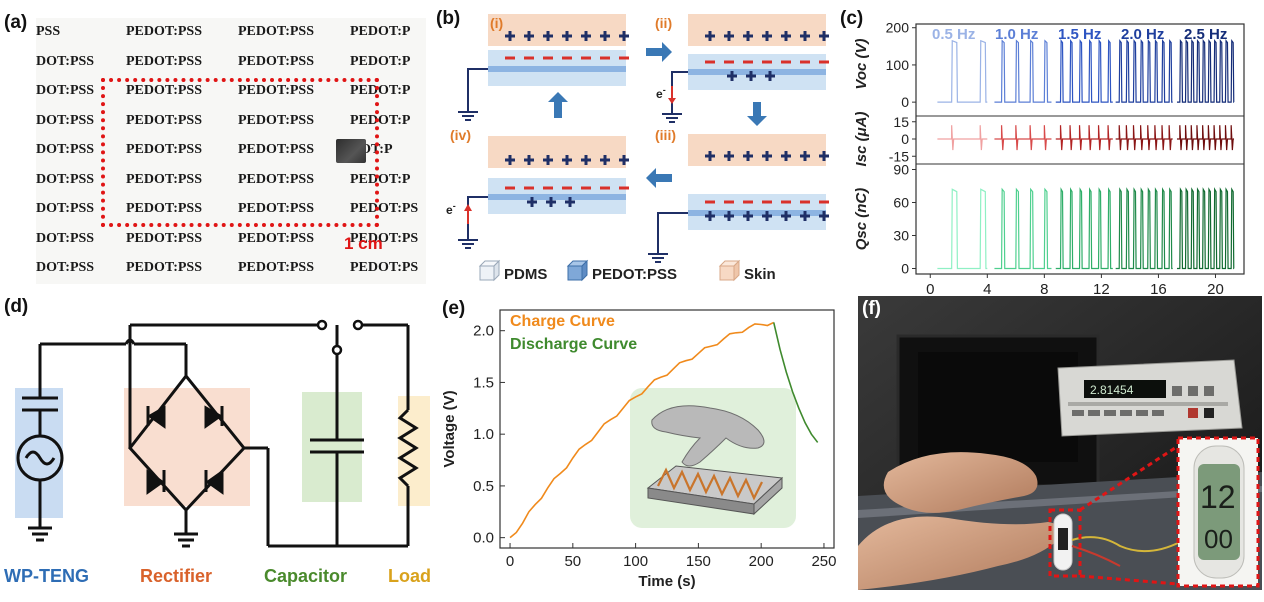  What do you see at coordinates (448, 18) in the screenshot?
I see `panel-b-label: (b)` at bounding box center [448, 18].